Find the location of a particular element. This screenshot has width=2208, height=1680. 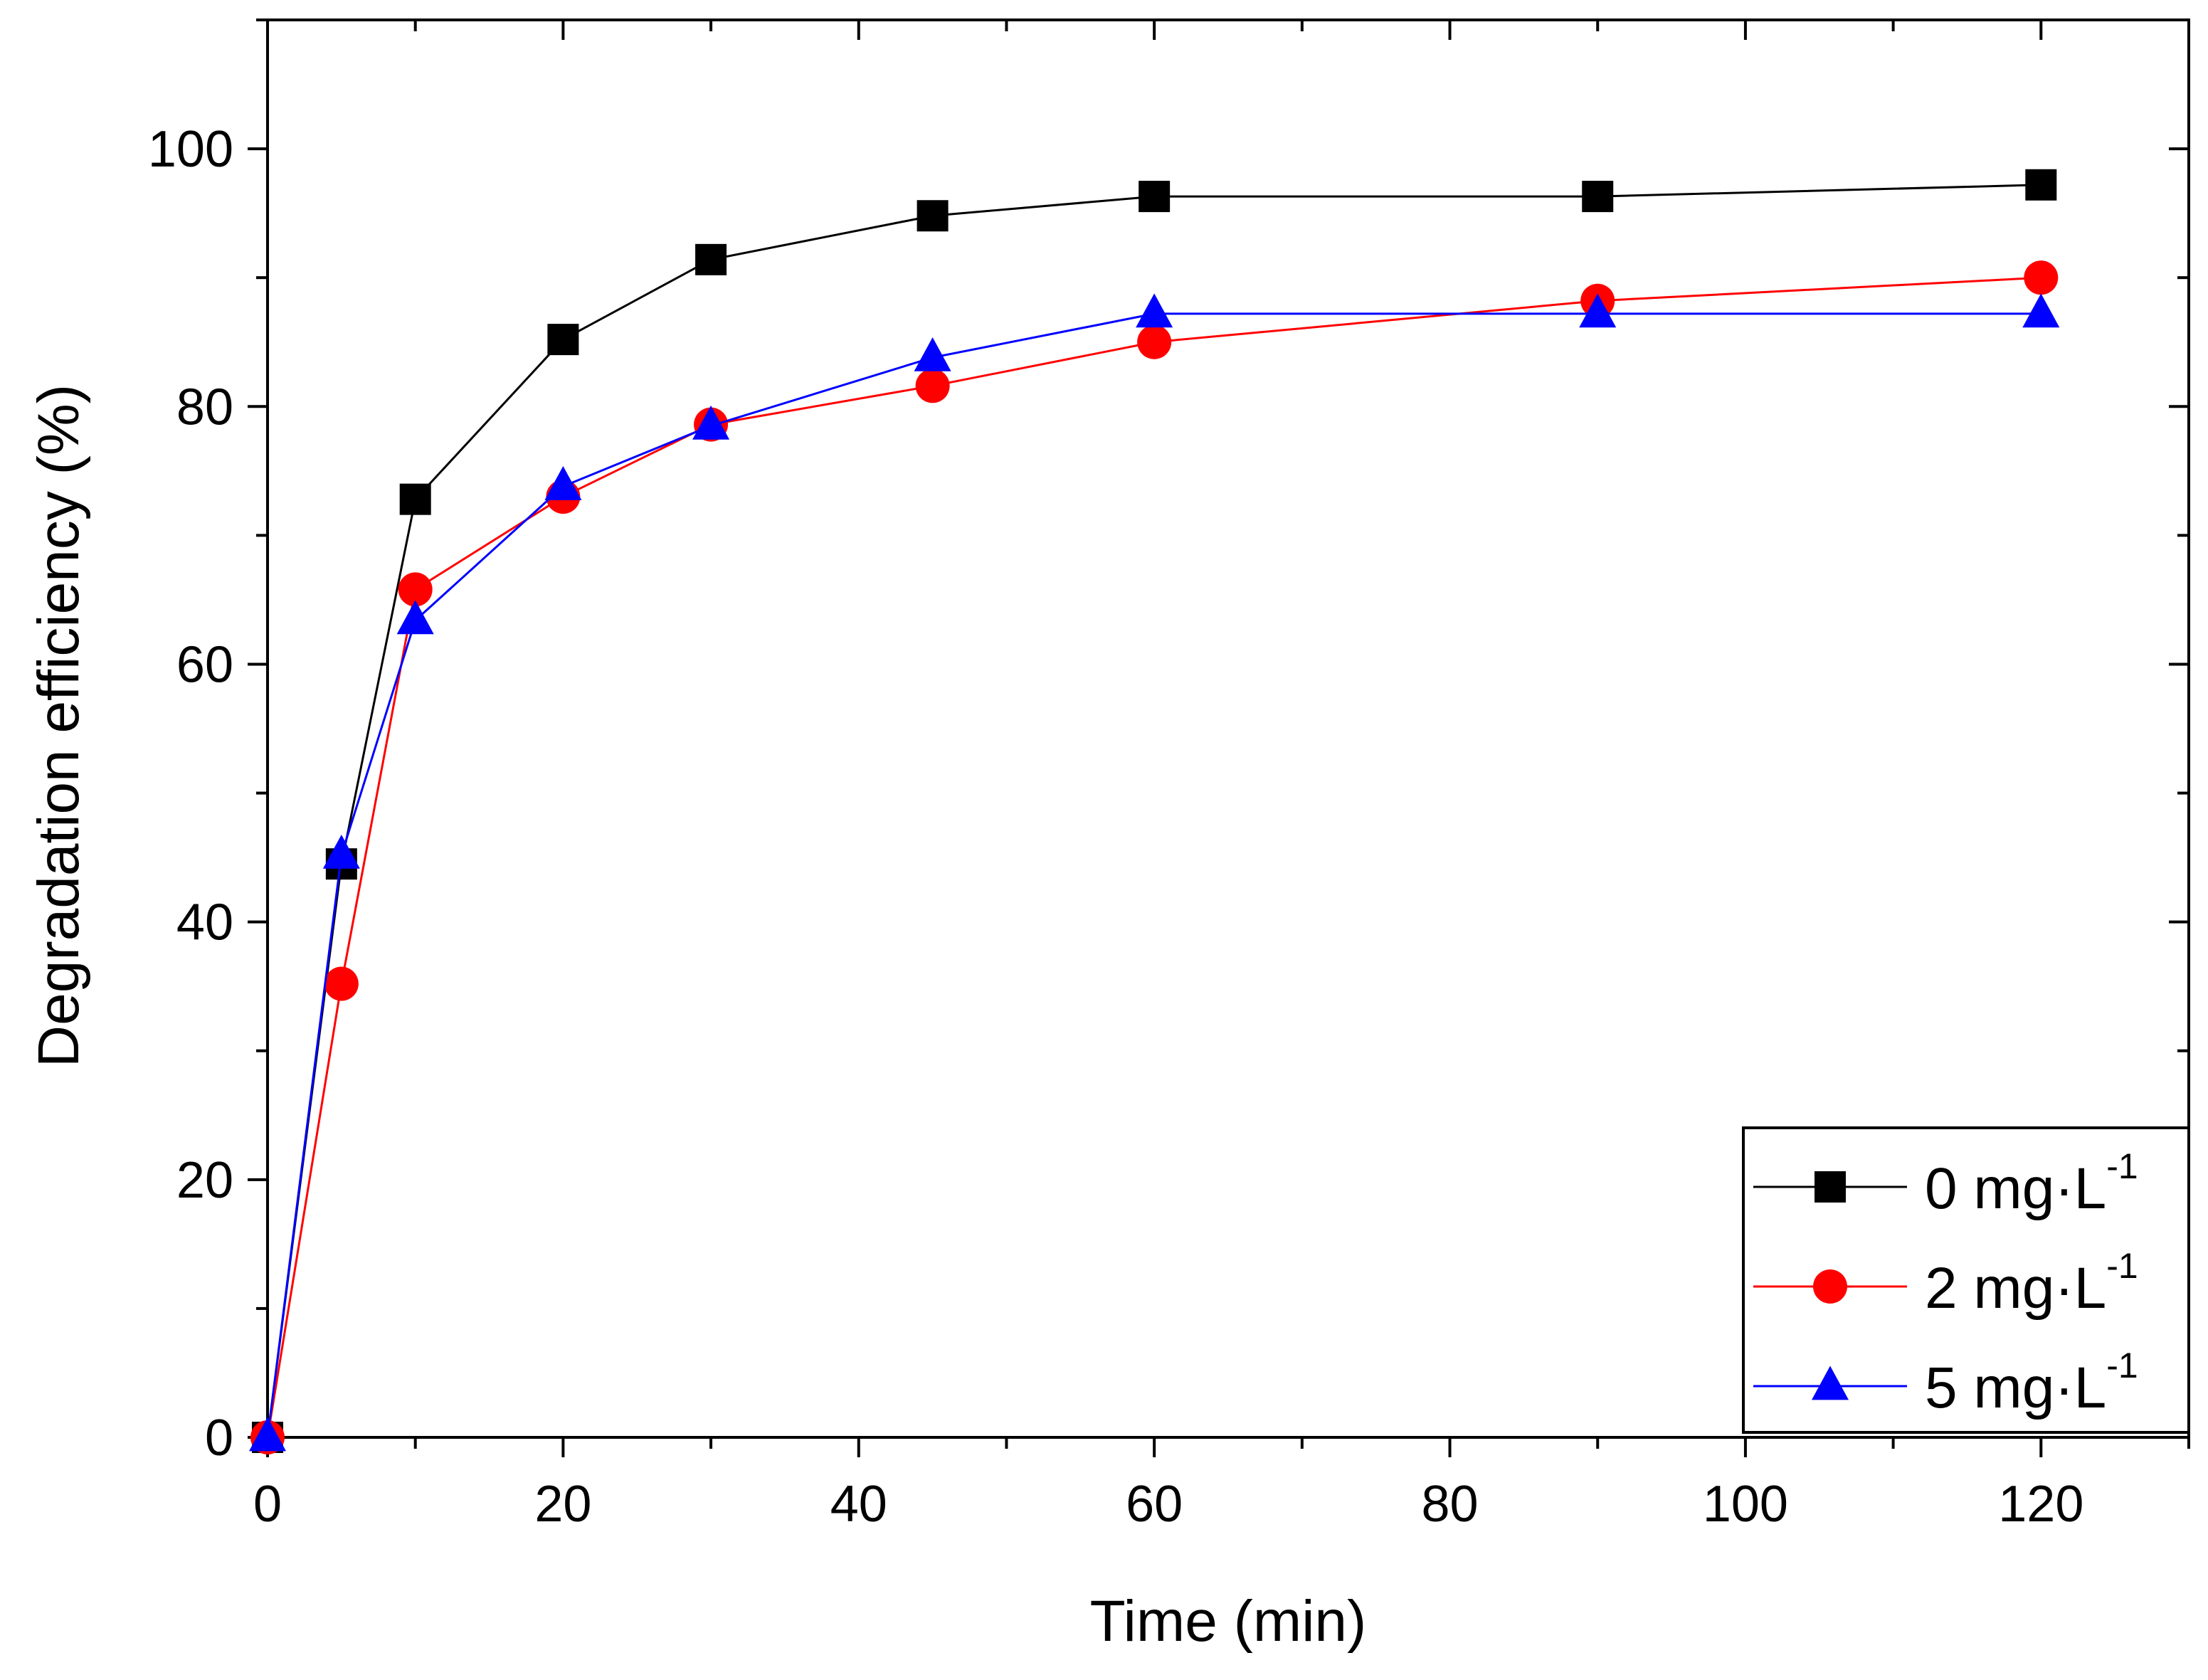

legend-item: 2 mg·L-1 is located at coordinates (1945, 1283).